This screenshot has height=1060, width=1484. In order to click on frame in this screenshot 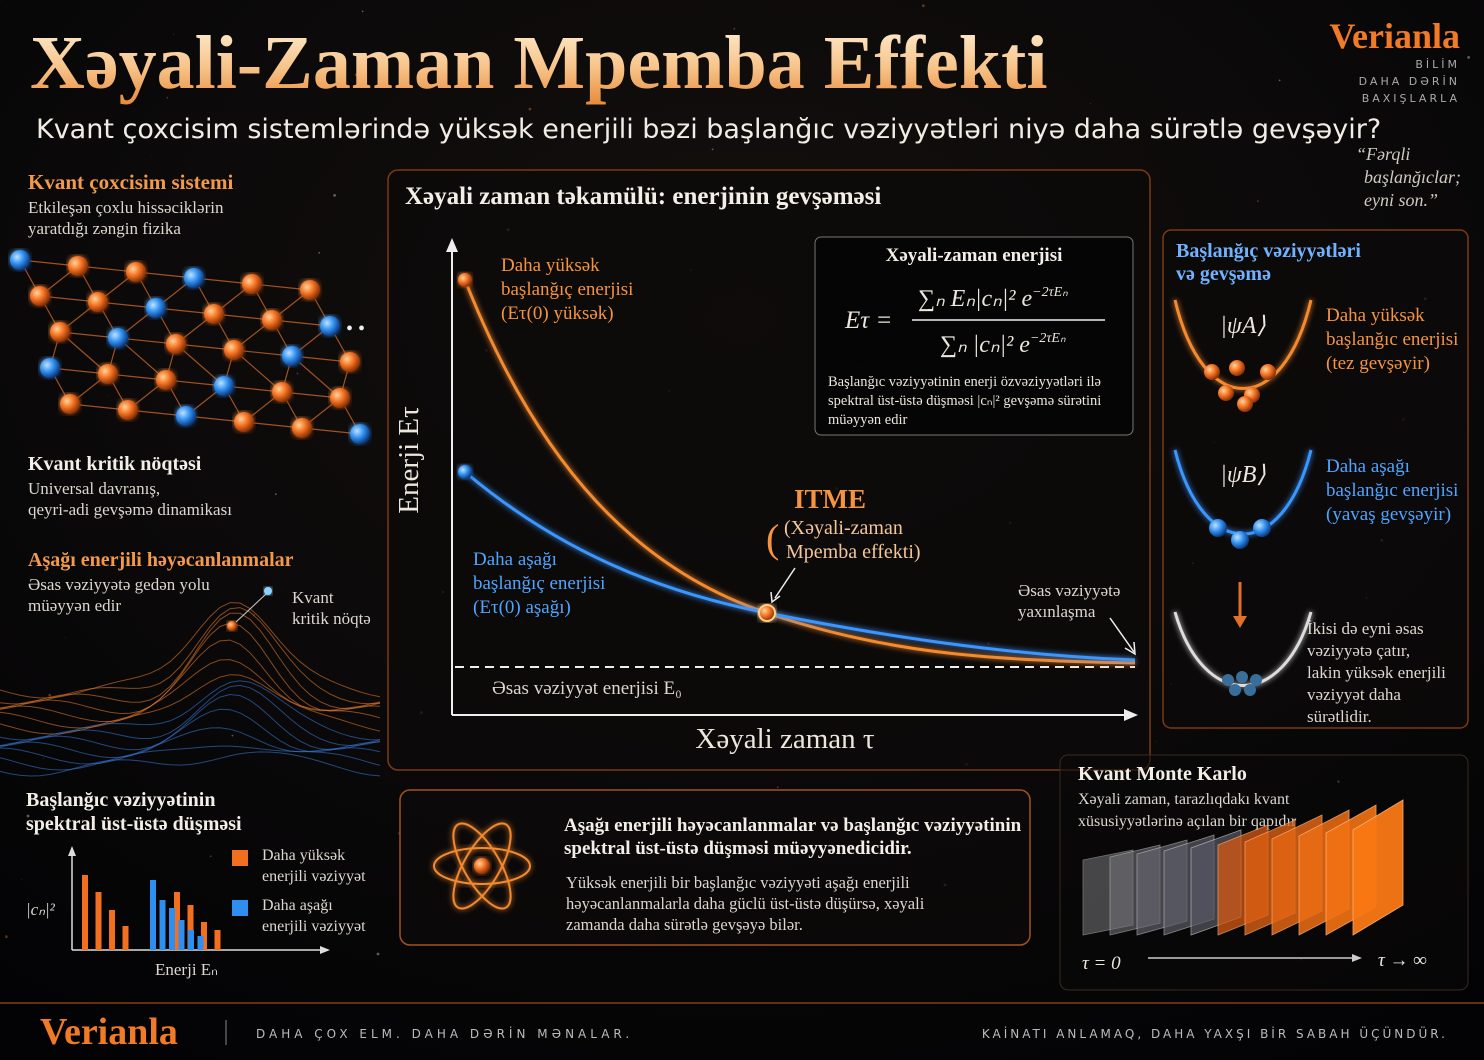, I will do `click(1378, 867)`.